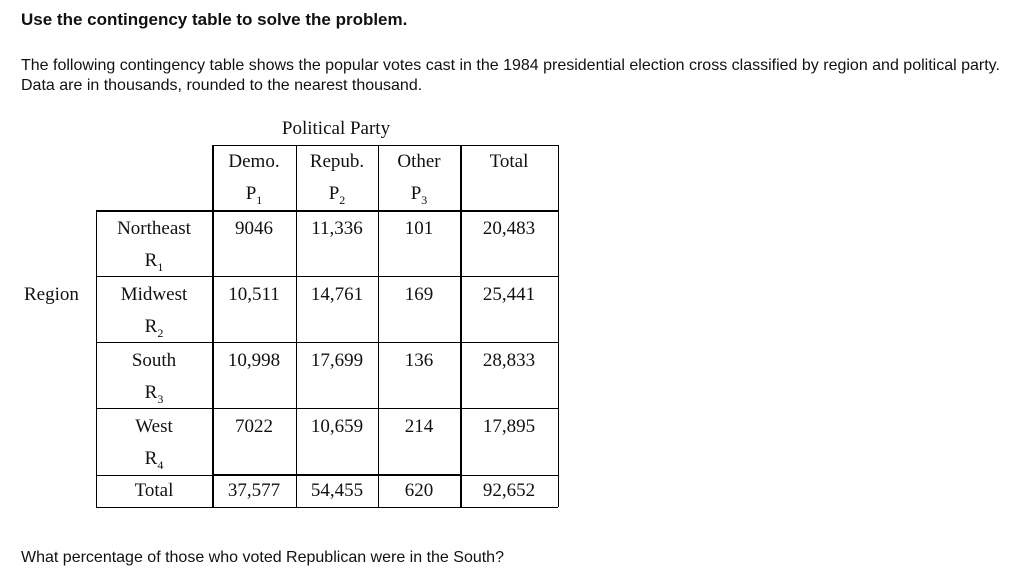 Image resolution: width=1024 pixels, height=573 pixels. What do you see at coordinates (419, 178) in the screenshot?
I see `column-header: Other P3` at bounding box center [419, 178].